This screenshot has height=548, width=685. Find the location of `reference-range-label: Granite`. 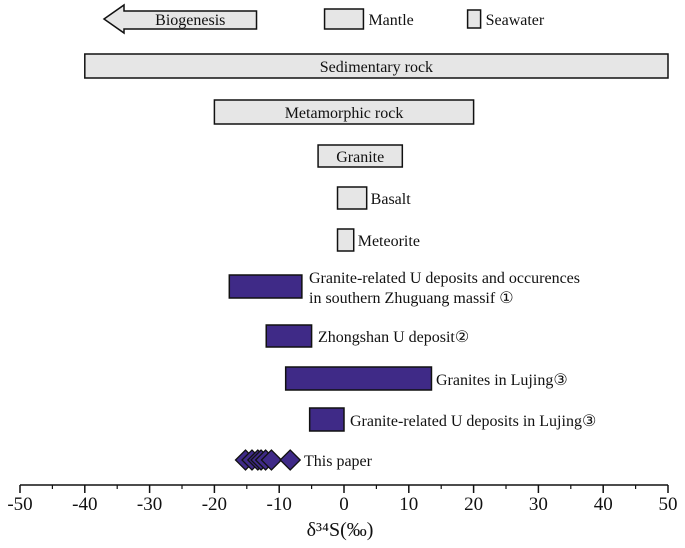

reference-range-label: Granite is located at coordinates (360, 157).